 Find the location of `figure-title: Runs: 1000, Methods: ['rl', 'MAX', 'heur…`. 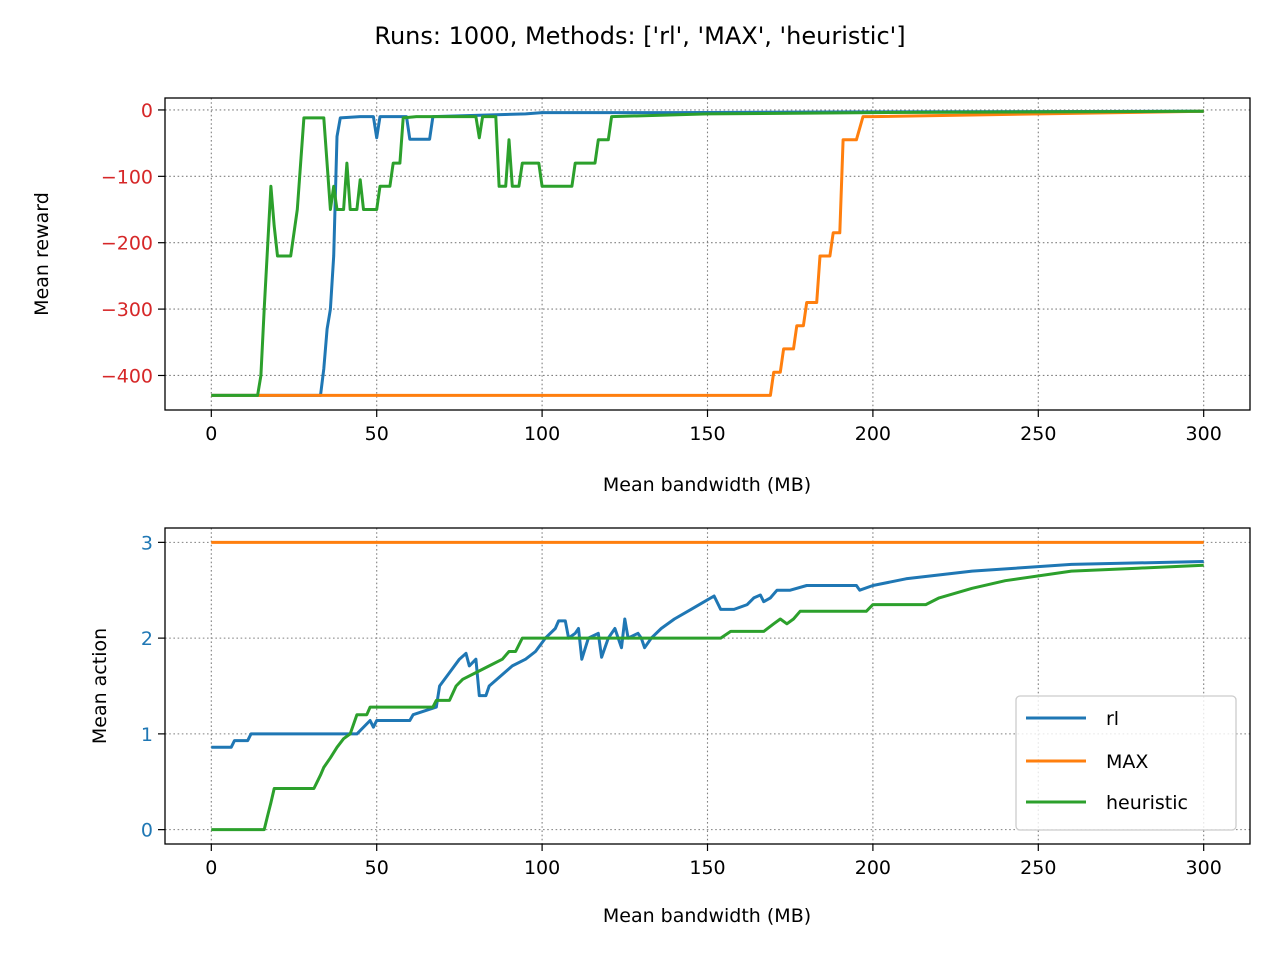

figure-title: Runs: 1000, Methods: ['rl', 'MAX', 'heur… is located at coordinates (639, 36).